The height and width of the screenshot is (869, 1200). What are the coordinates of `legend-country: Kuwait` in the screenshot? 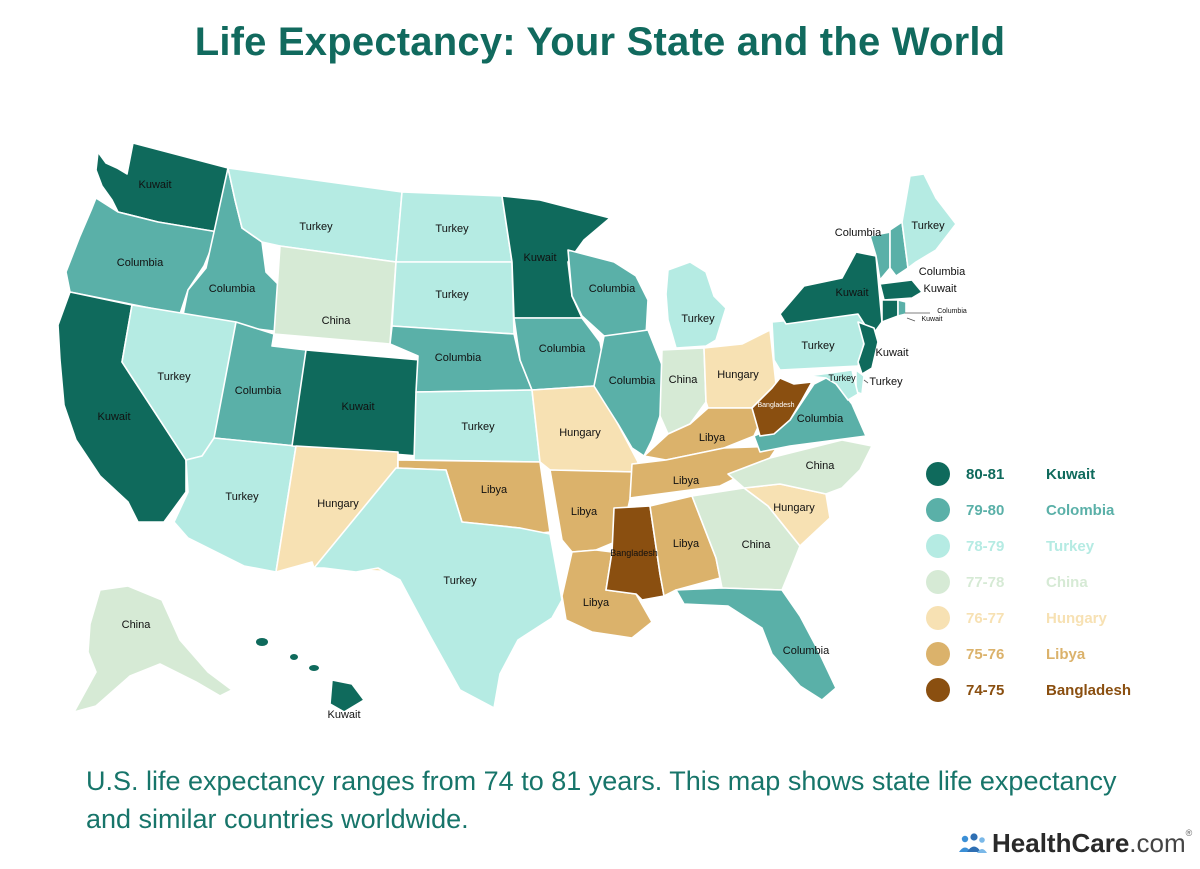 It's located at (1071, 474).